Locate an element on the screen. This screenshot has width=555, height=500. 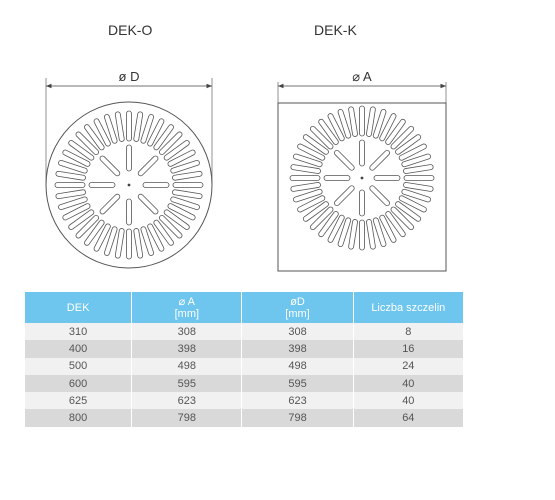
table-row: 600 595 595 40 is located at coordinates (244, 383).